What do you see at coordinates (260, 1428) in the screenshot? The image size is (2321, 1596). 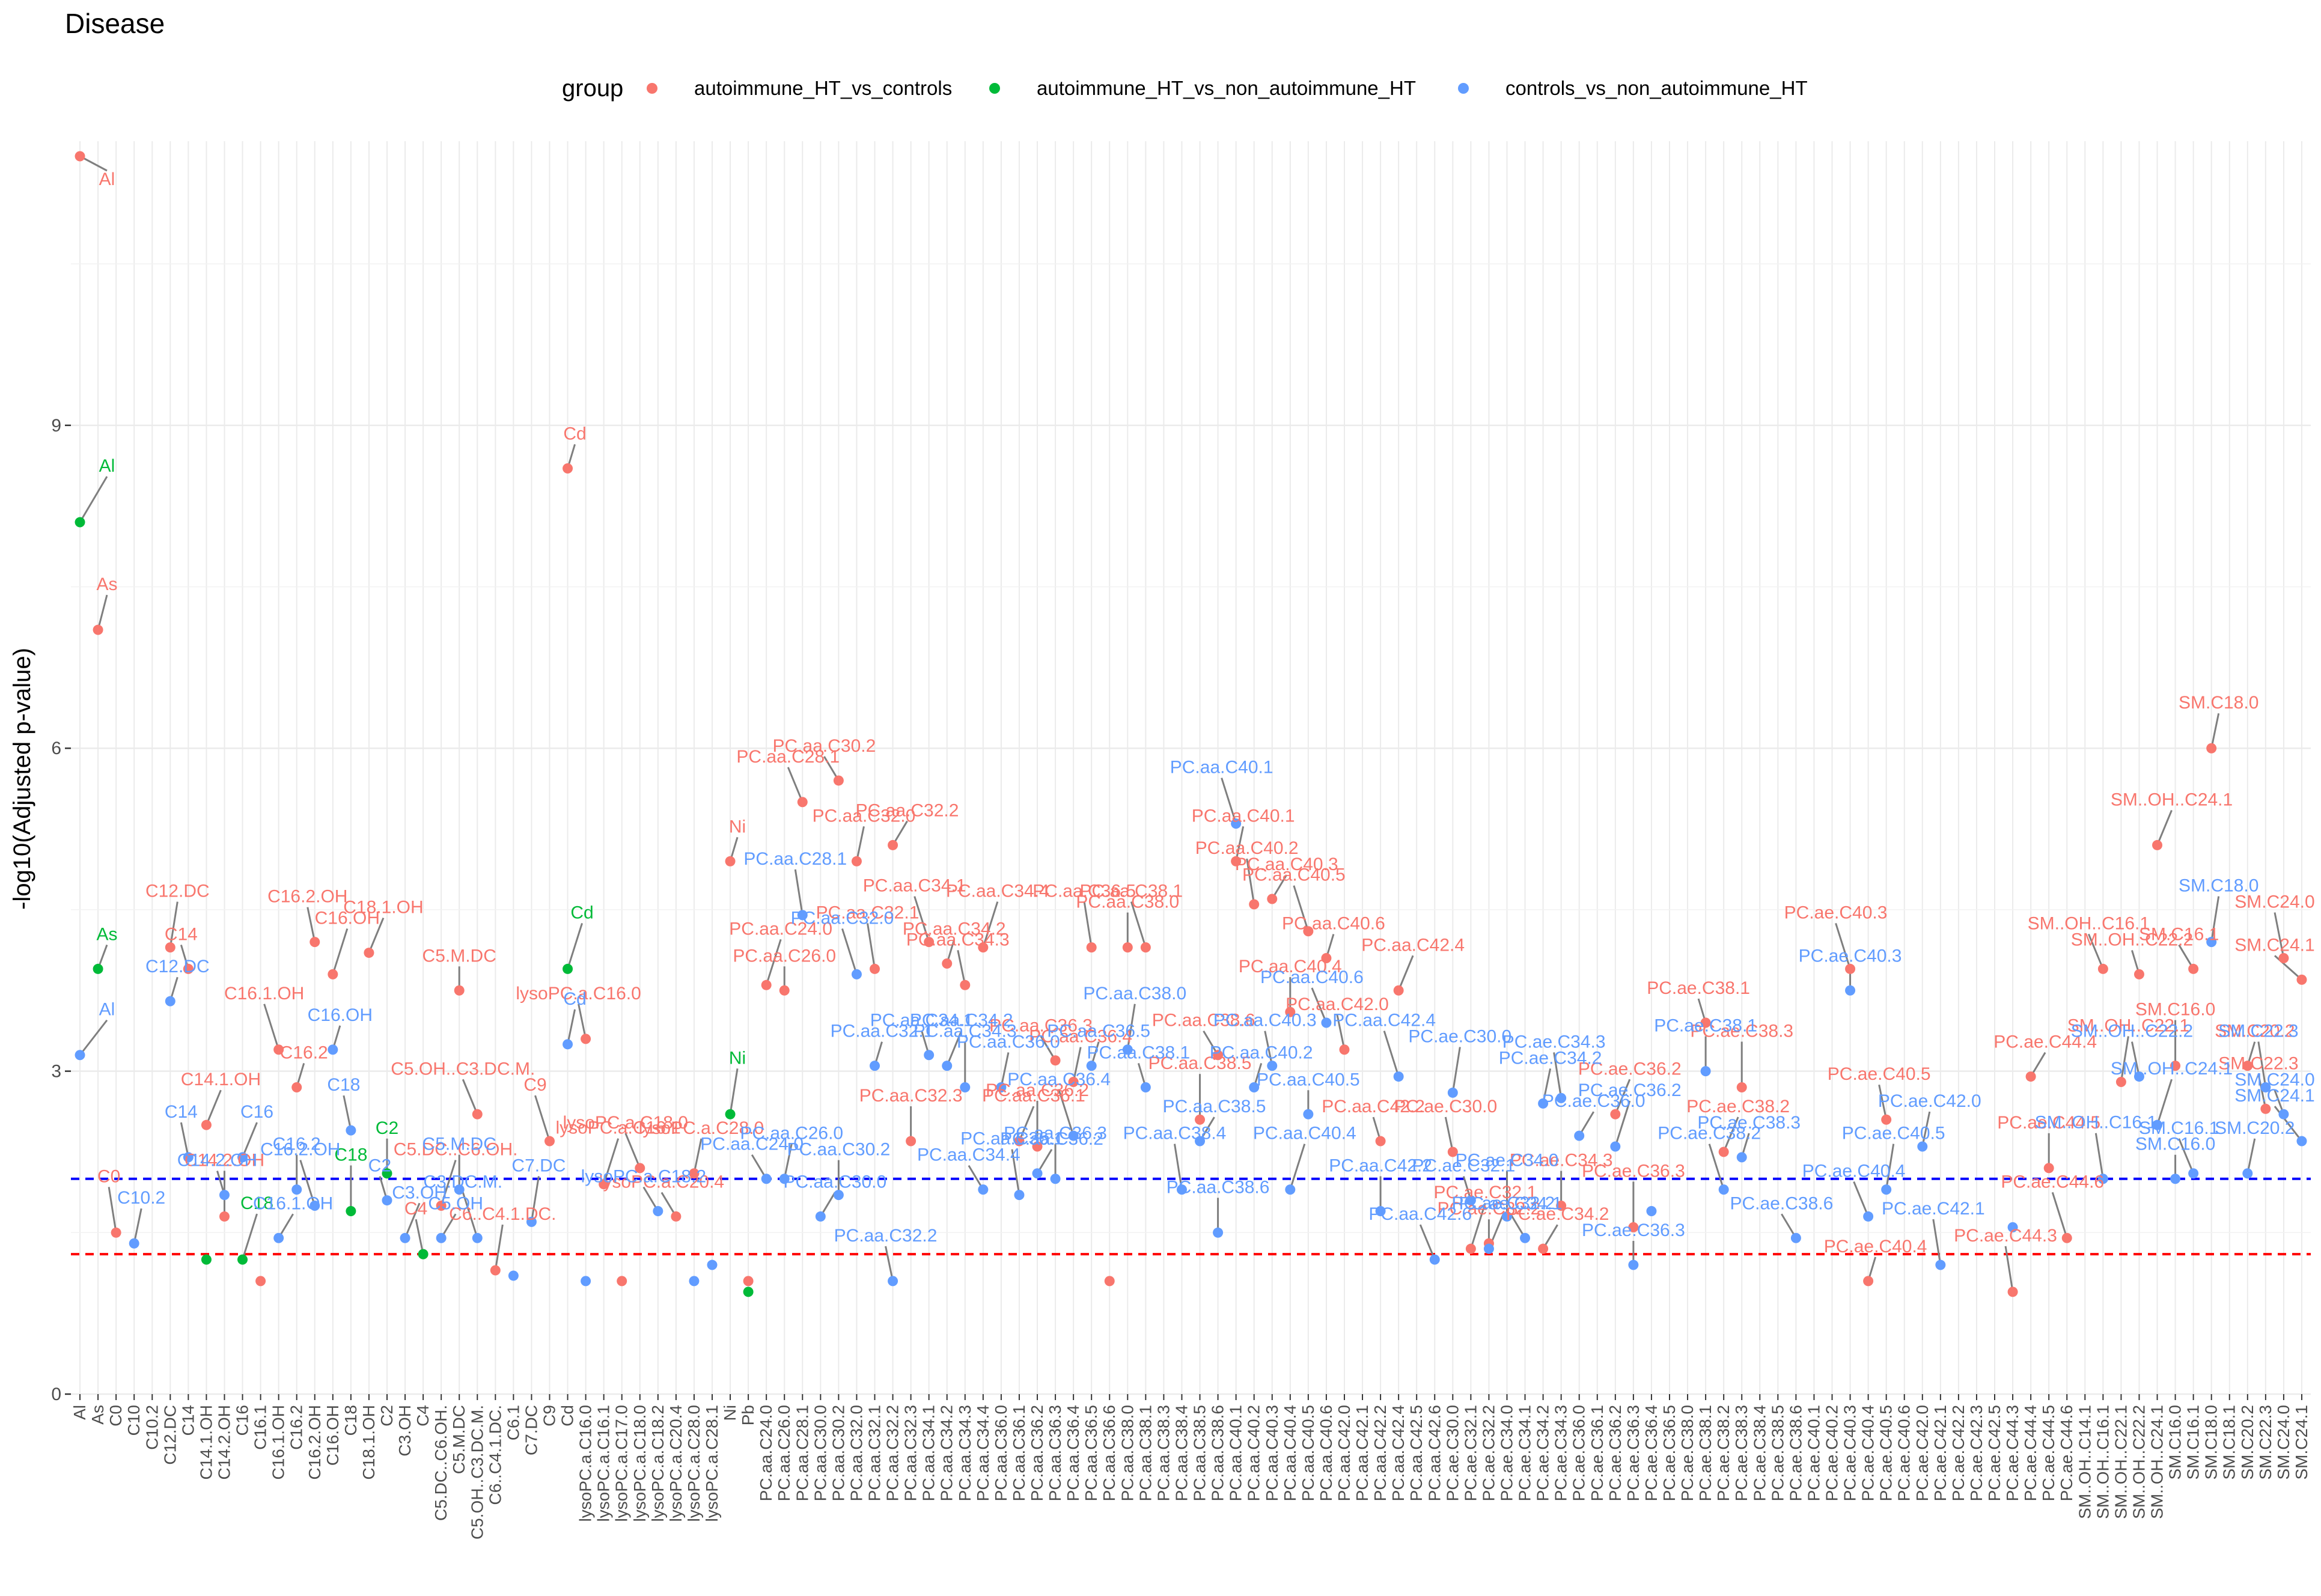 I see `x-tick-label: C16.1` at bounding box center [260, 1428].